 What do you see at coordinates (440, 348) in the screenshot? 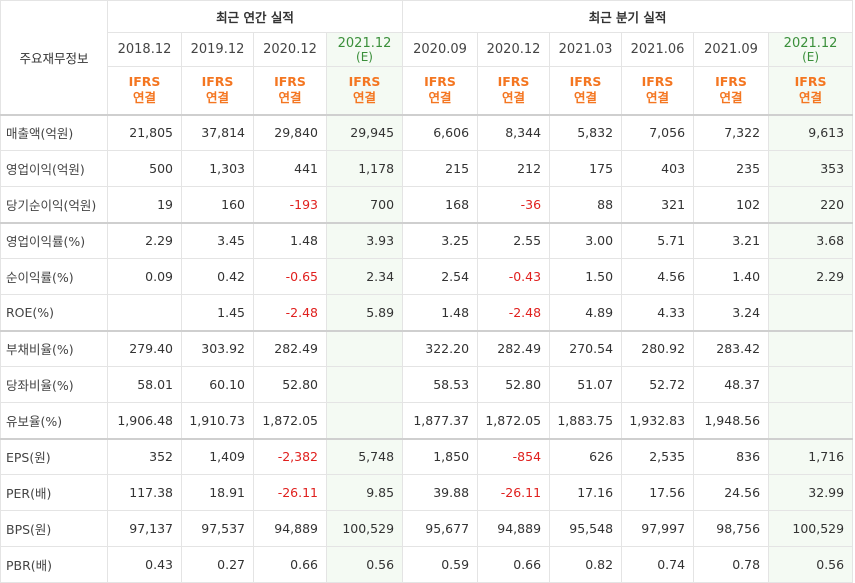
I see `value-cell: 322.20` at bounding box center [440, 348].